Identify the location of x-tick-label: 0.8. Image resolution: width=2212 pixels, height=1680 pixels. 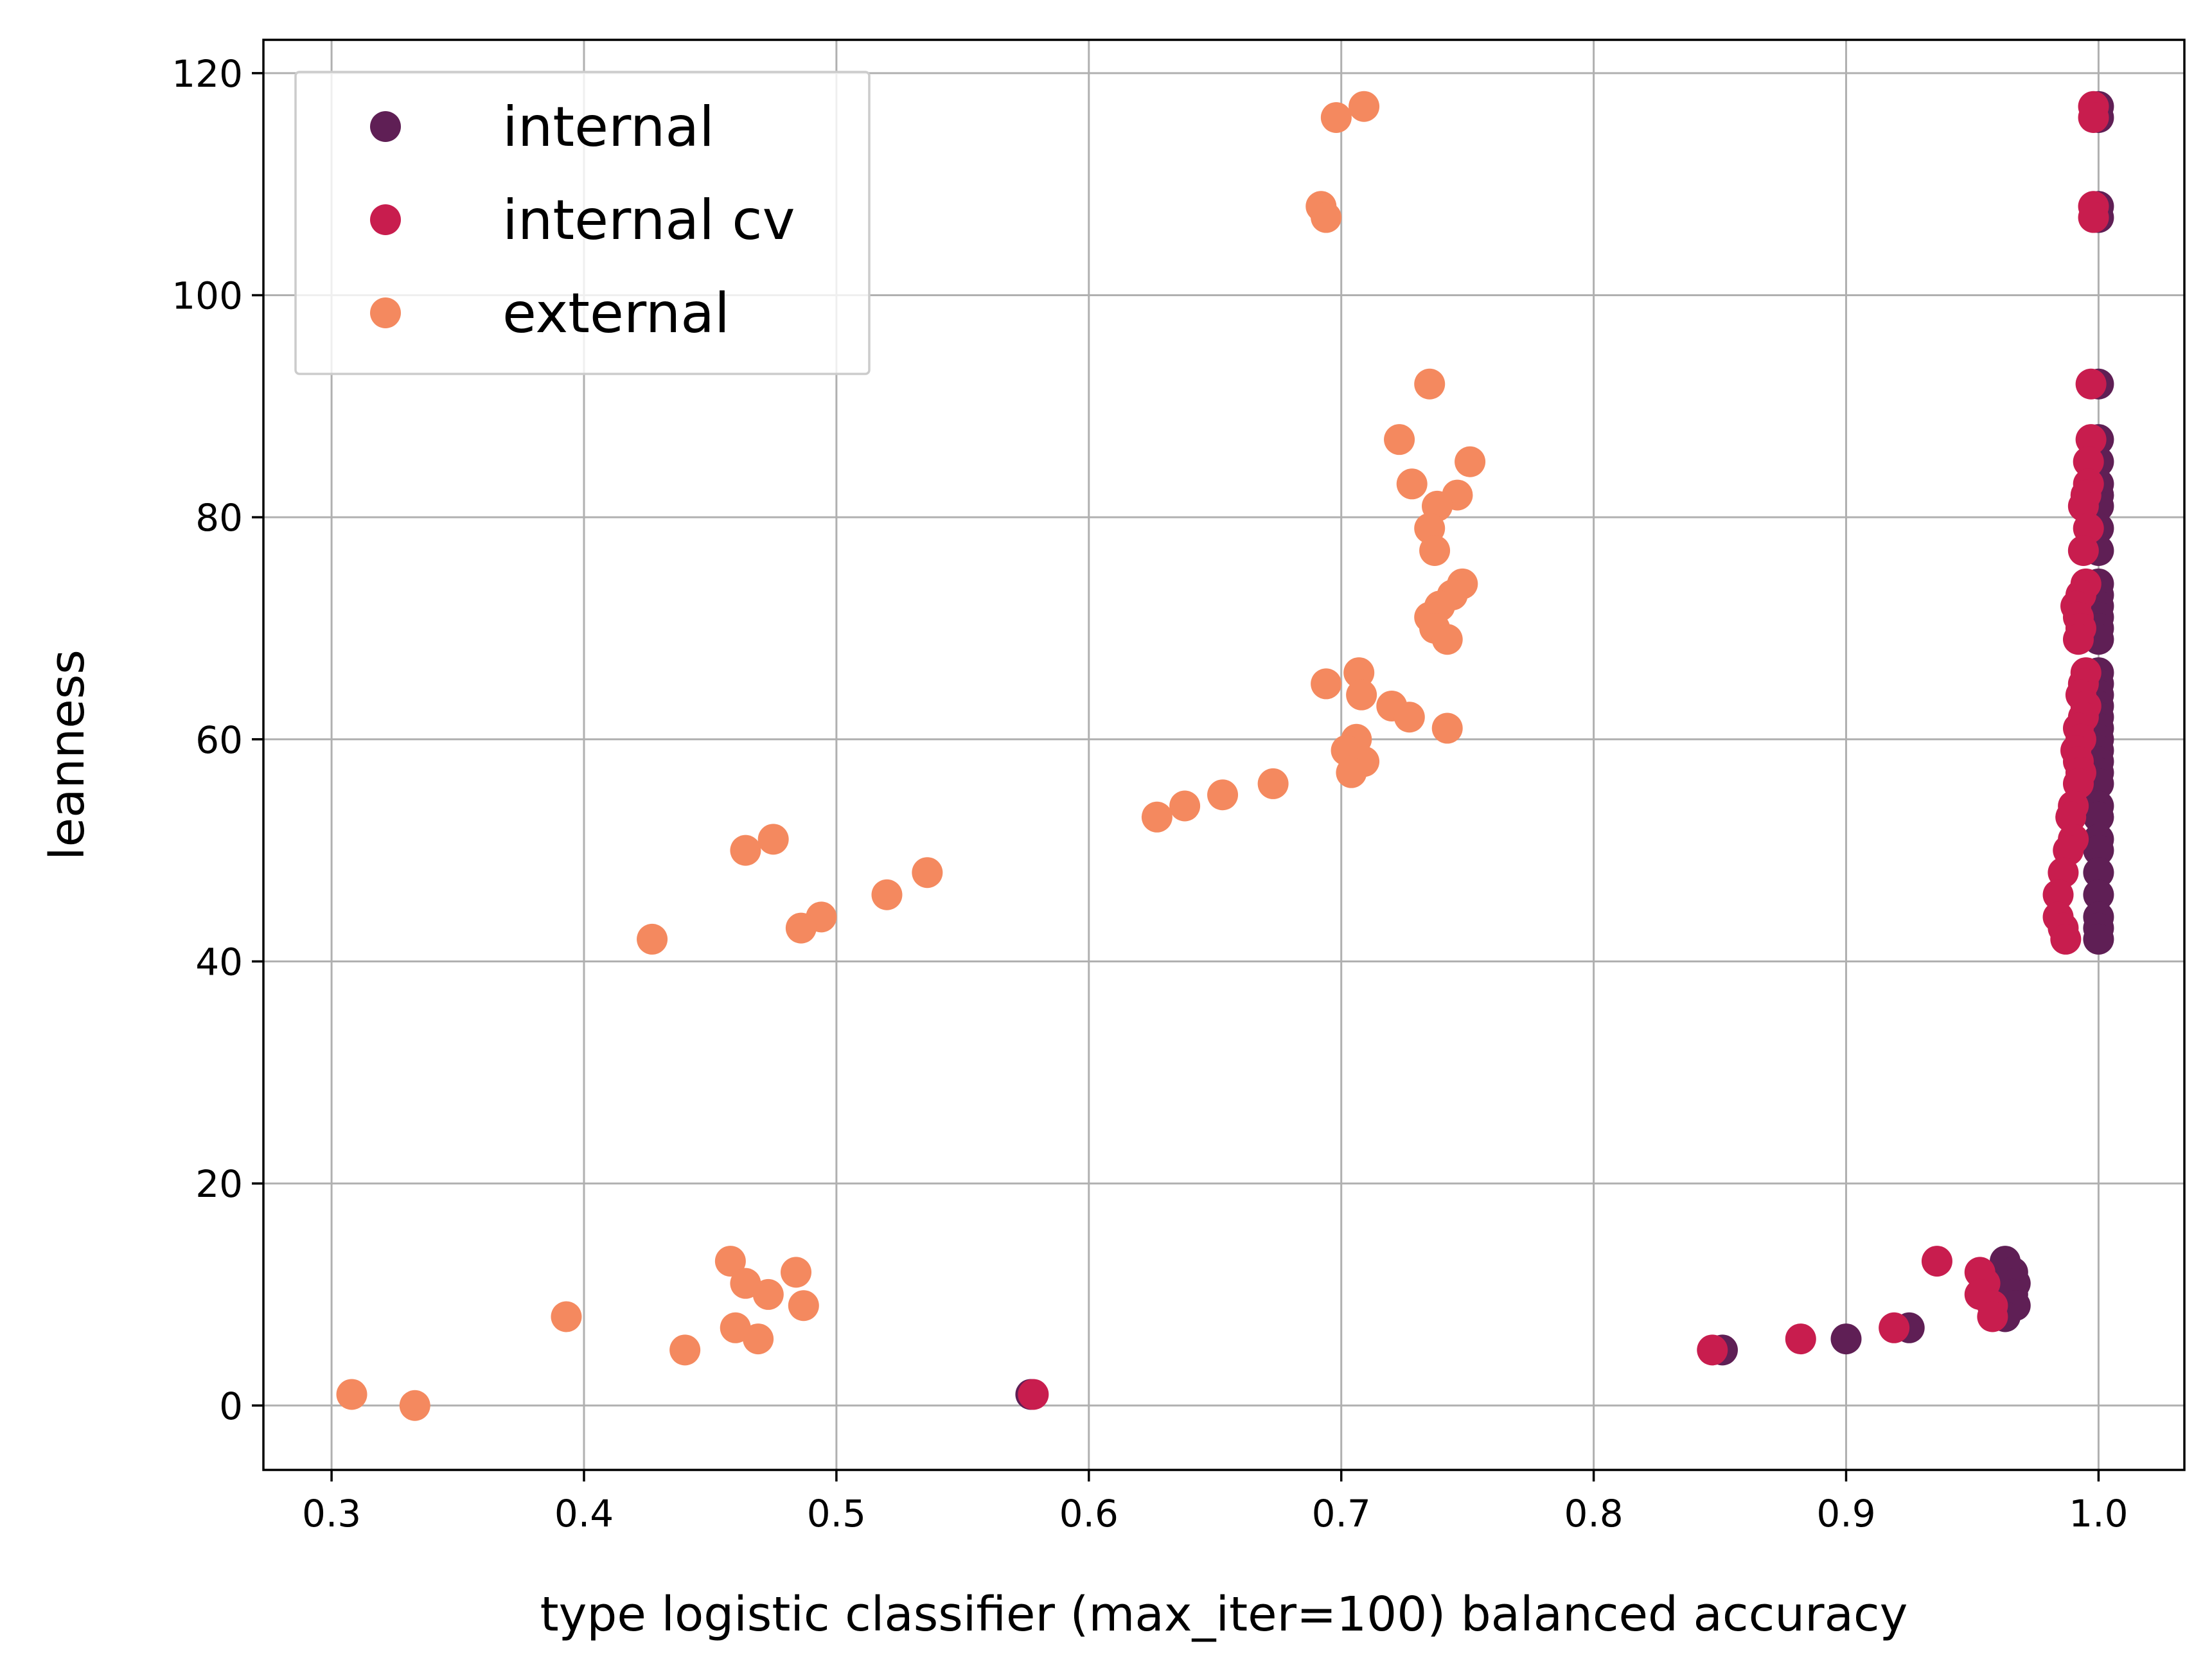
(1593, 1513).